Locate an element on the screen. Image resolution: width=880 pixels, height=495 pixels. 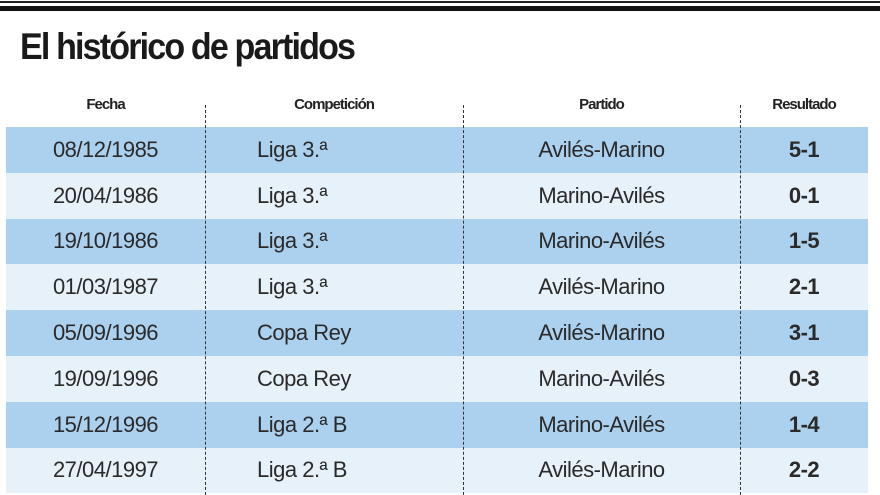
cell-fecha: 19/09/1996 is located at coordinates (105, 378).